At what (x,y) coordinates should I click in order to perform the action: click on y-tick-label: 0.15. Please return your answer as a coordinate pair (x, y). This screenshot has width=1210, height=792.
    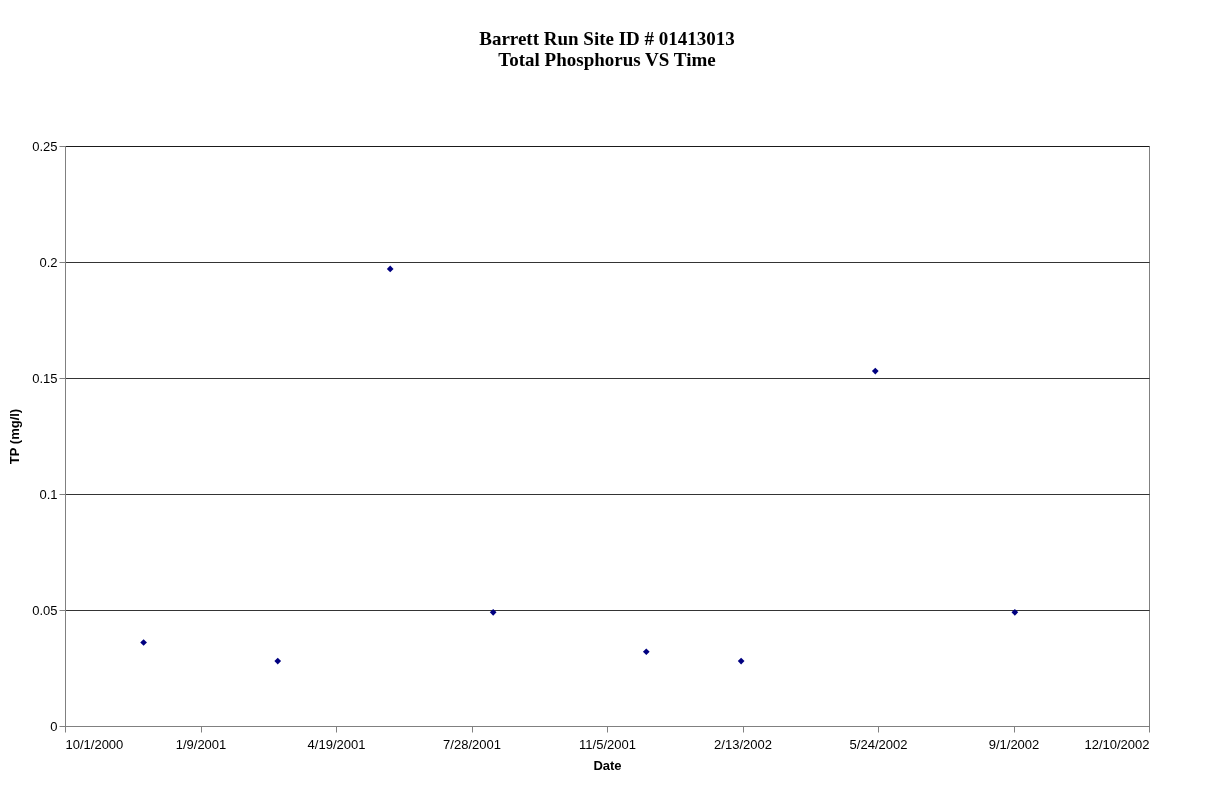
    Looking at the image, I should click on (45, 378).